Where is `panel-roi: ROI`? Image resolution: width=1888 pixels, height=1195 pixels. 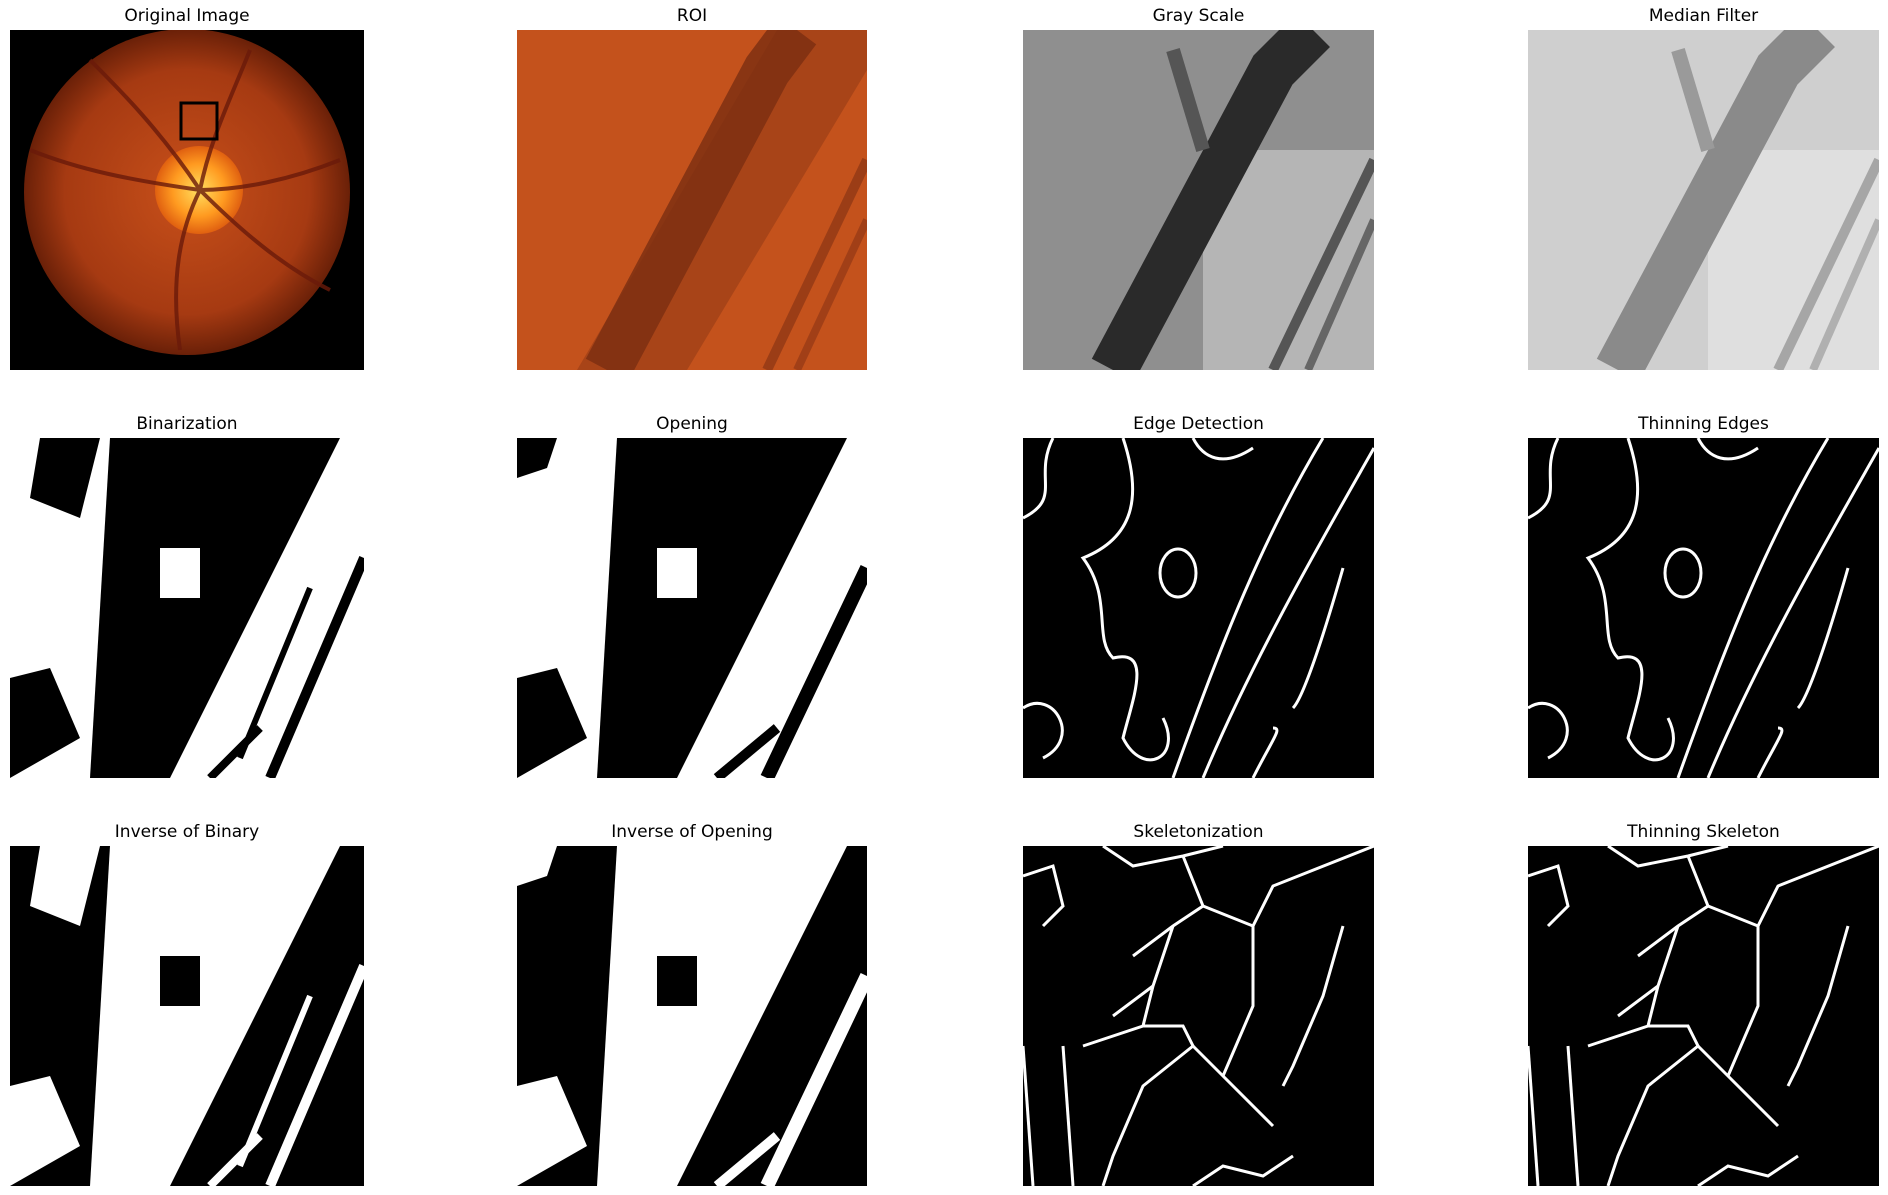
panel-roi: ROI is located at coordinates (692, 188).